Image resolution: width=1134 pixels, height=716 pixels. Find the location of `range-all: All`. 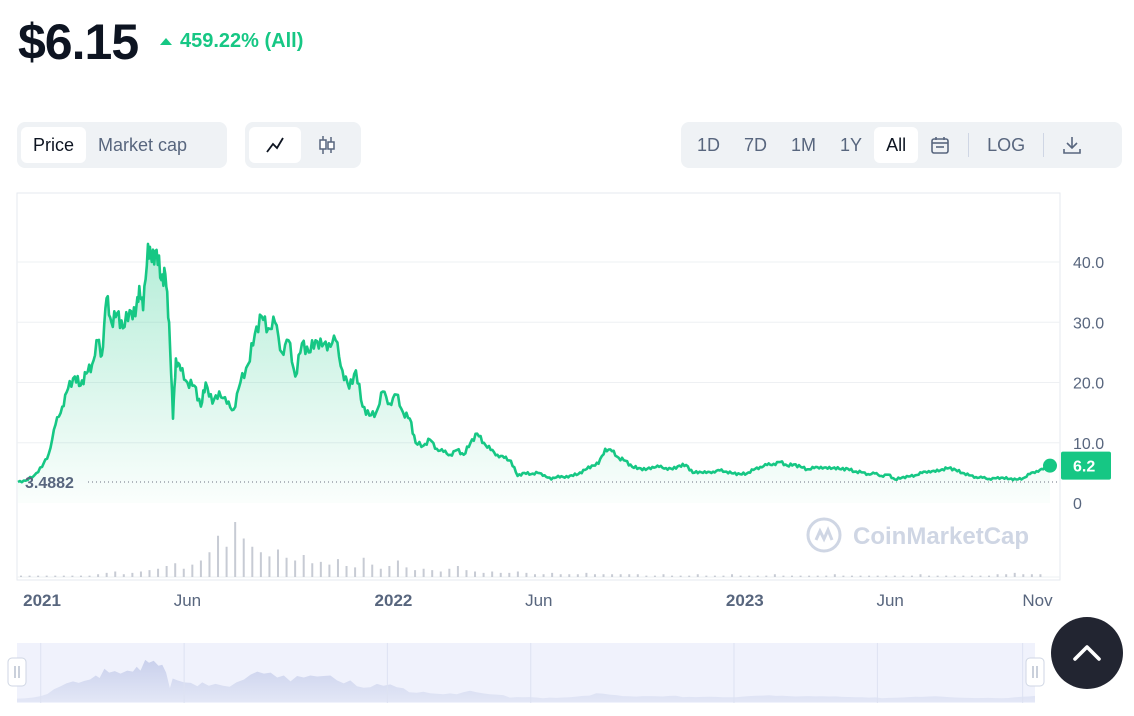

range-all: All is located at coordinates (896, 145).